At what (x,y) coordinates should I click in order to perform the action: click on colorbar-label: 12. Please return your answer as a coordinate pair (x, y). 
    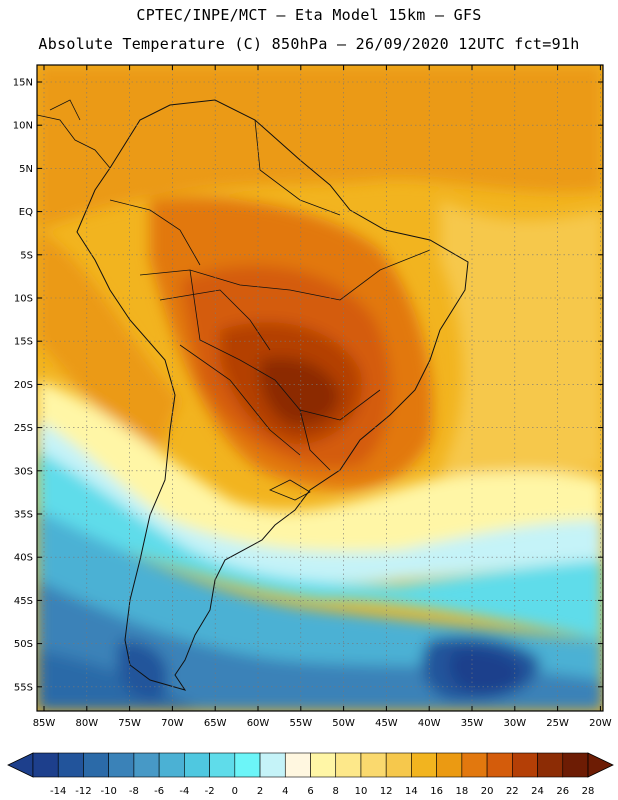
    Looking at the image, I should click on (386, 791).